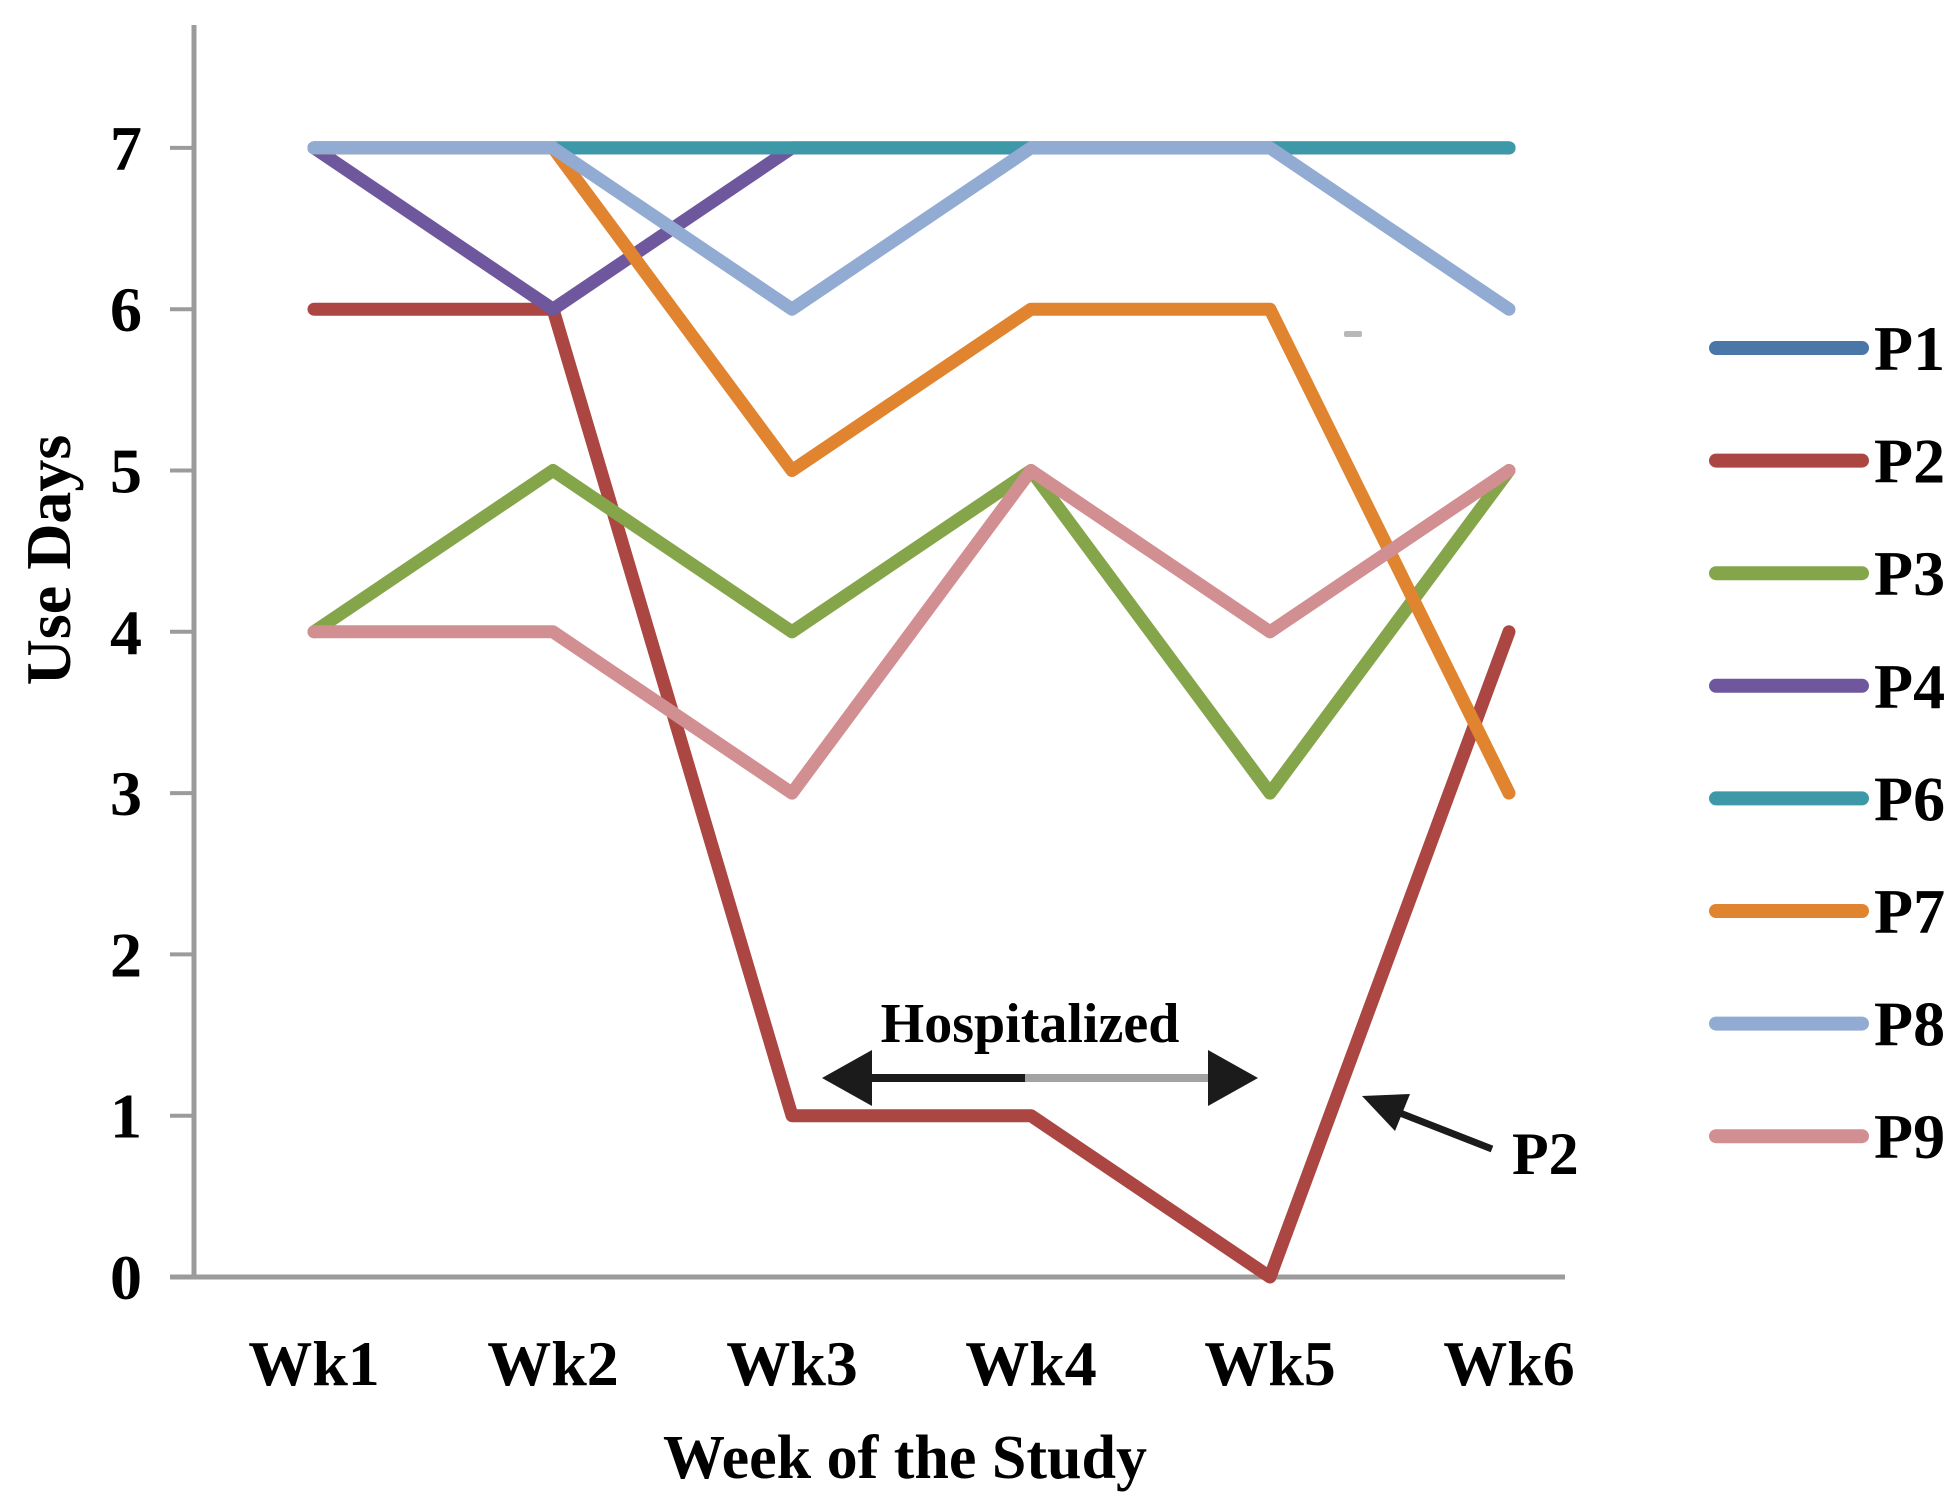 The height and width of the screenshot is (1511, 1959). I want to click on legend-item-P1: P1, so click(1827, 348).